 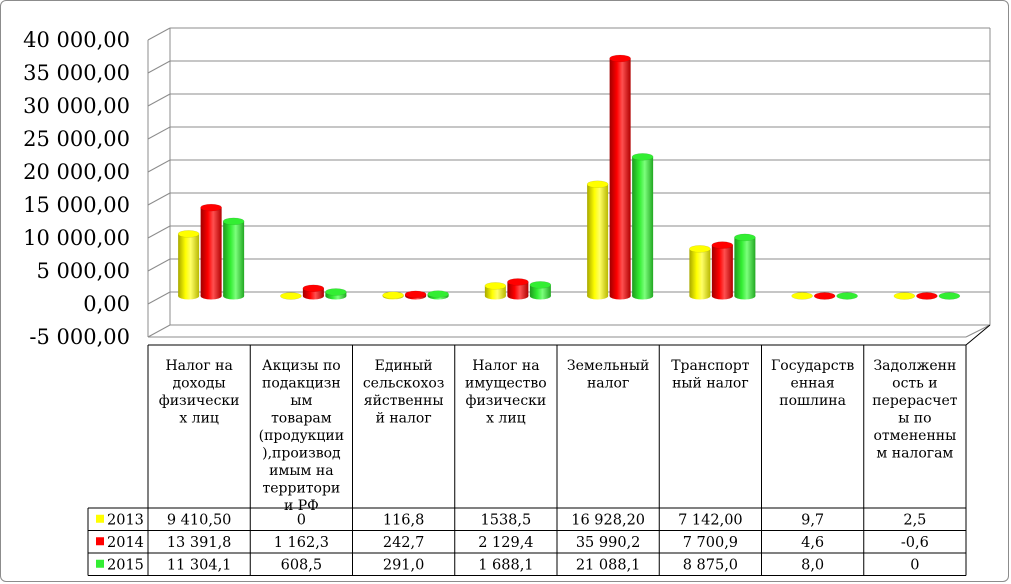 What do you see at coordinates (710, 565) in the screenshot?
I see `table-cell: 8 875,0` at bounding box center [710, 565].